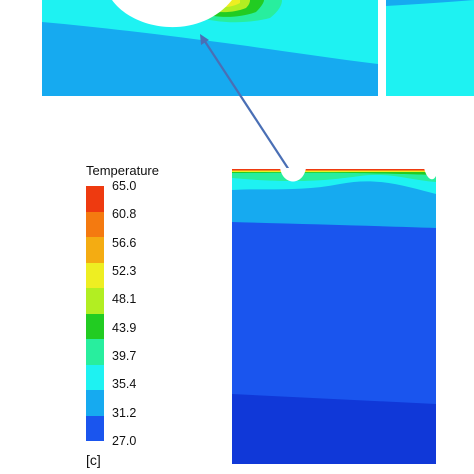 The image size is (474, 474). What do you see at coordinates (124, 271) in the screenshot?
I see `legend-tick-label: 52.3` at bounding box center [124, 271].